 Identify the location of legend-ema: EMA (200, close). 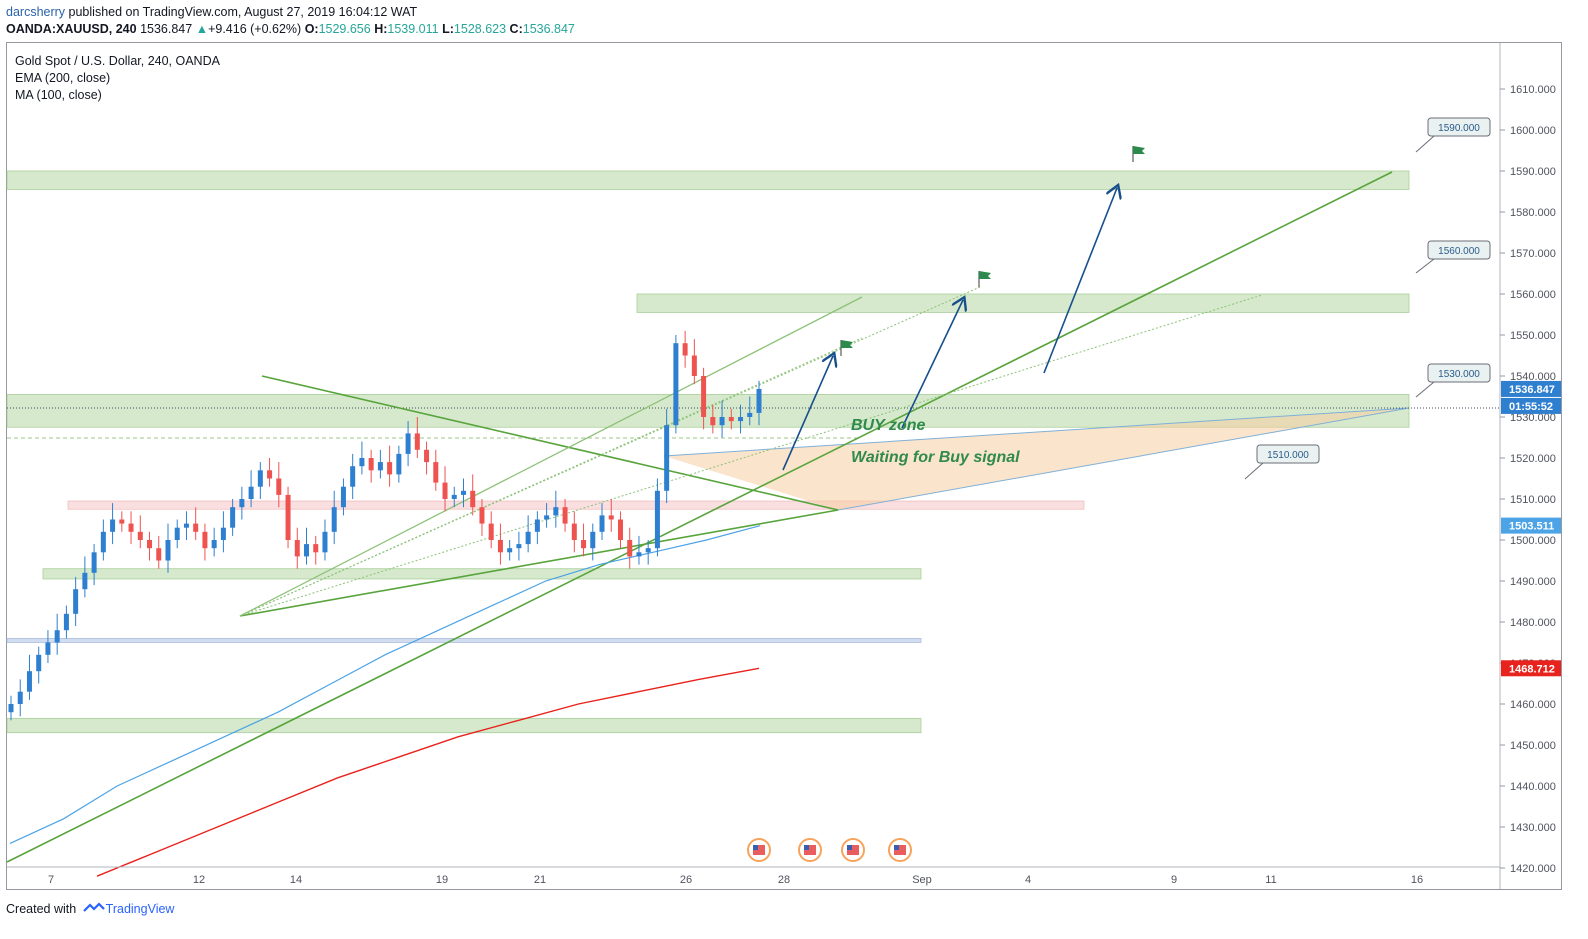
(63, 78).